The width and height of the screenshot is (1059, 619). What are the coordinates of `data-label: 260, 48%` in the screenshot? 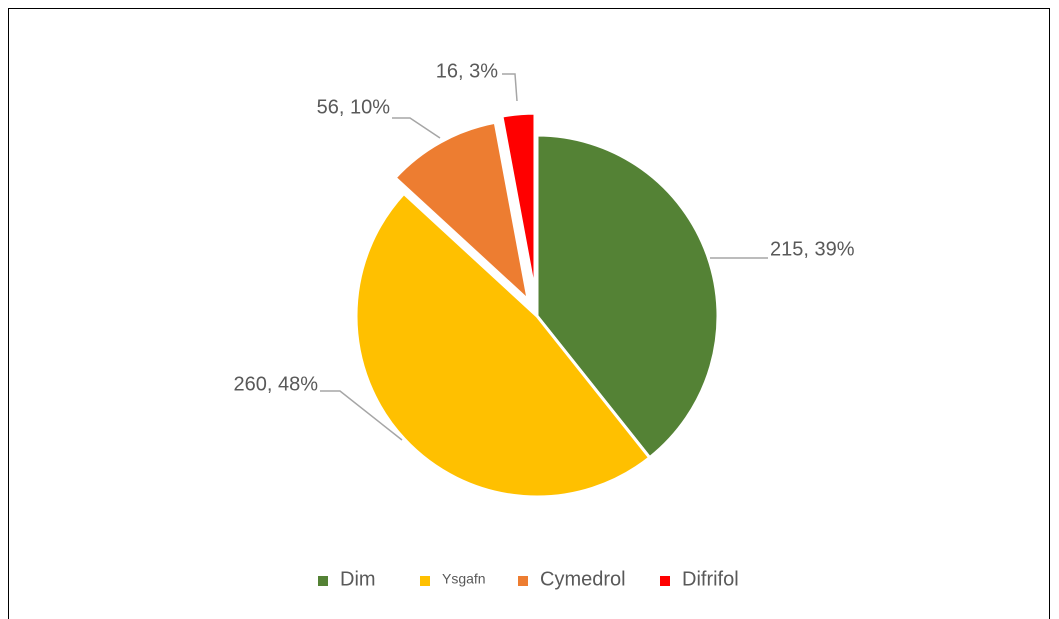 It's located at (275, 384).